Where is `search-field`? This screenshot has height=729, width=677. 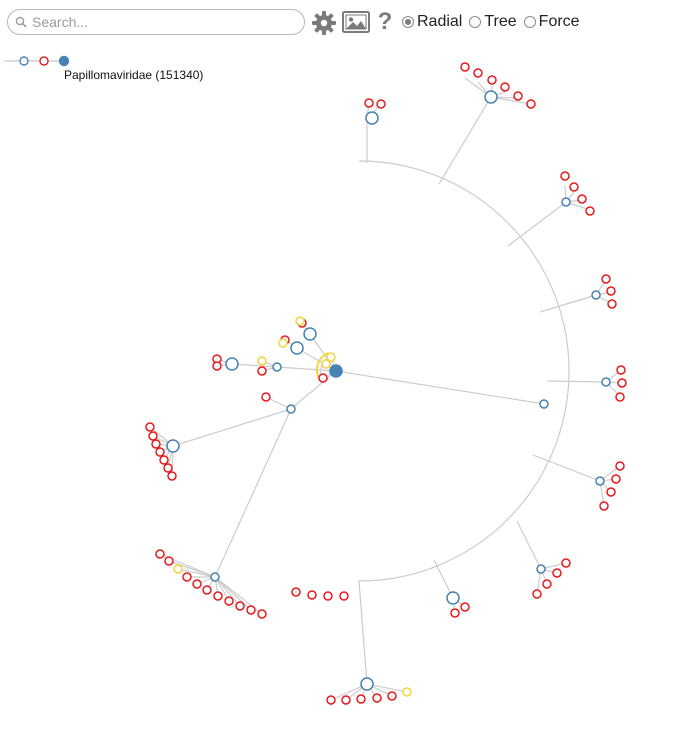
search-field is located at coordinates (156, 22).